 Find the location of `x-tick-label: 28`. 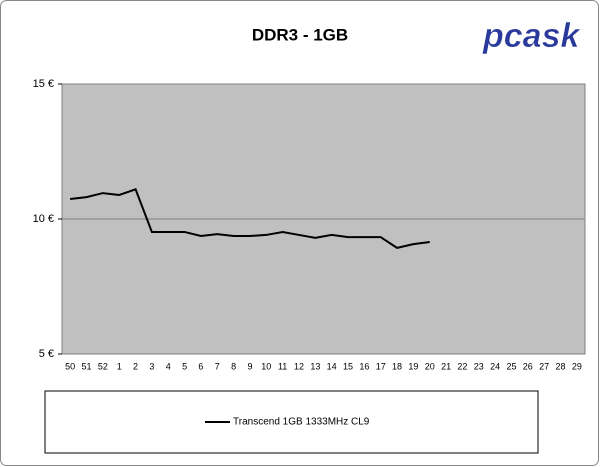

x-tick-label: 28 is located at coordinates (560, 366).